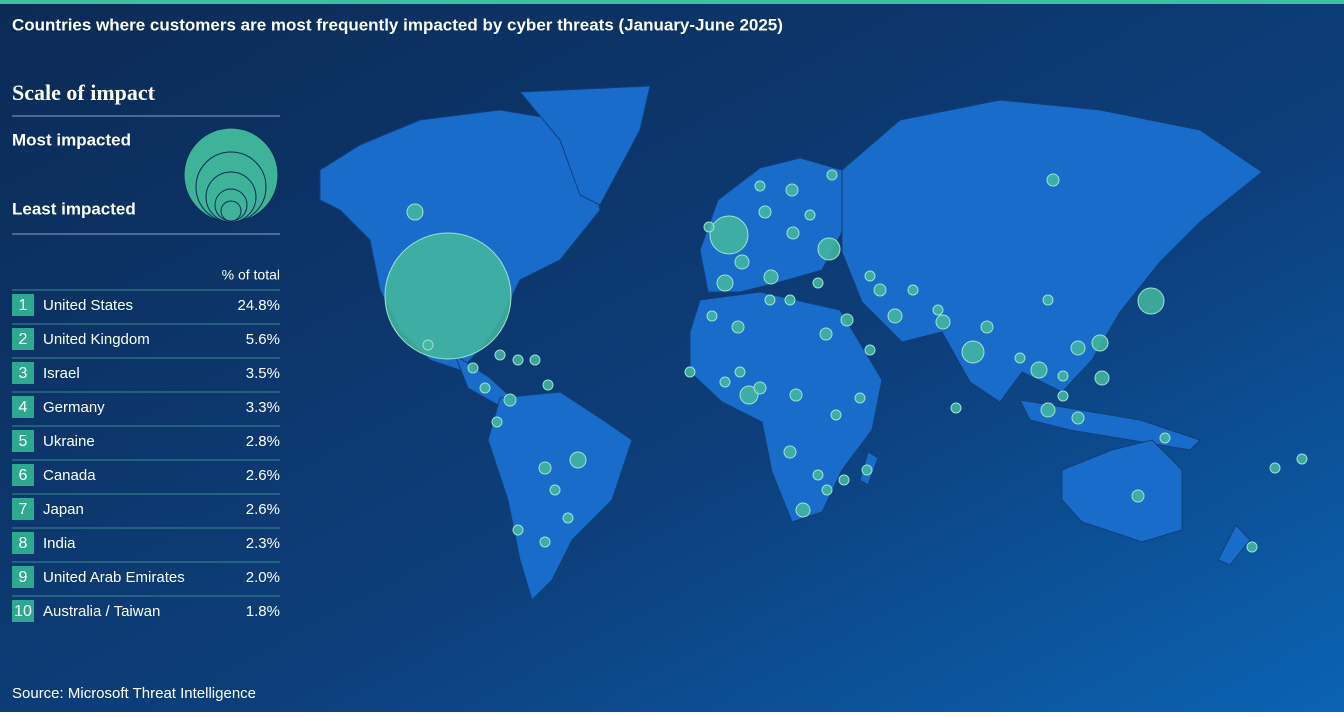 This screenshot has width=1344, height=717. I want to click on country: Canada, so click(69, 475).